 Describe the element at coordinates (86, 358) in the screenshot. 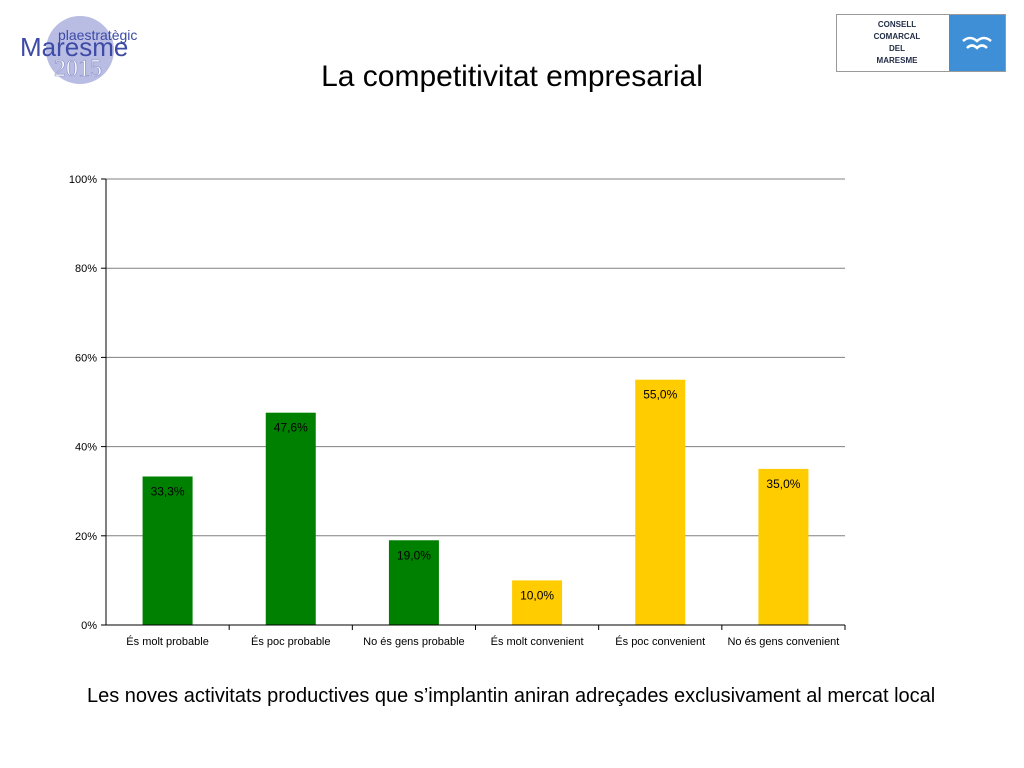

I see `y-tick-label: 60%` at that location.